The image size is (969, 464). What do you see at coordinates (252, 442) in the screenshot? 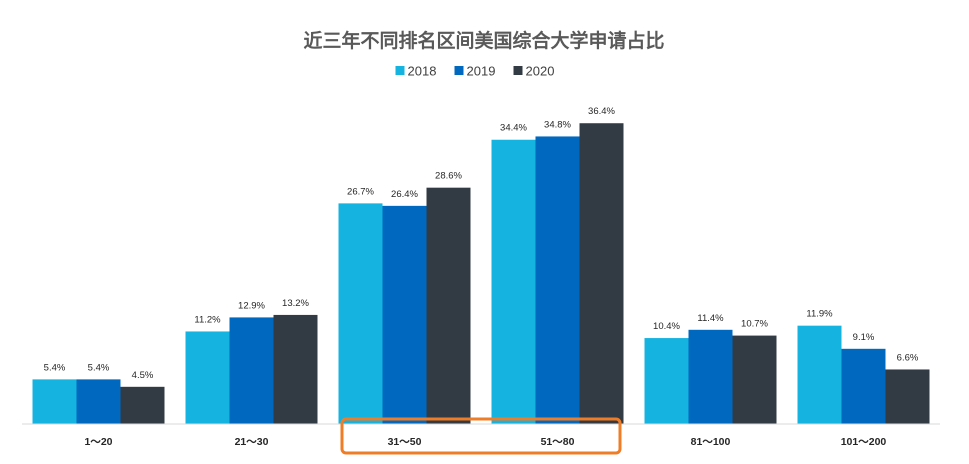
I see `category-label-1: 21～30` at bounding box center [252, 442].